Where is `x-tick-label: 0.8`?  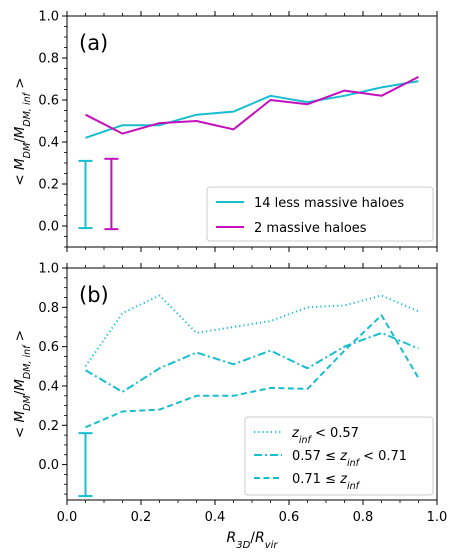
x-tick-label: 0.8 is located at coordinates (363, 517).